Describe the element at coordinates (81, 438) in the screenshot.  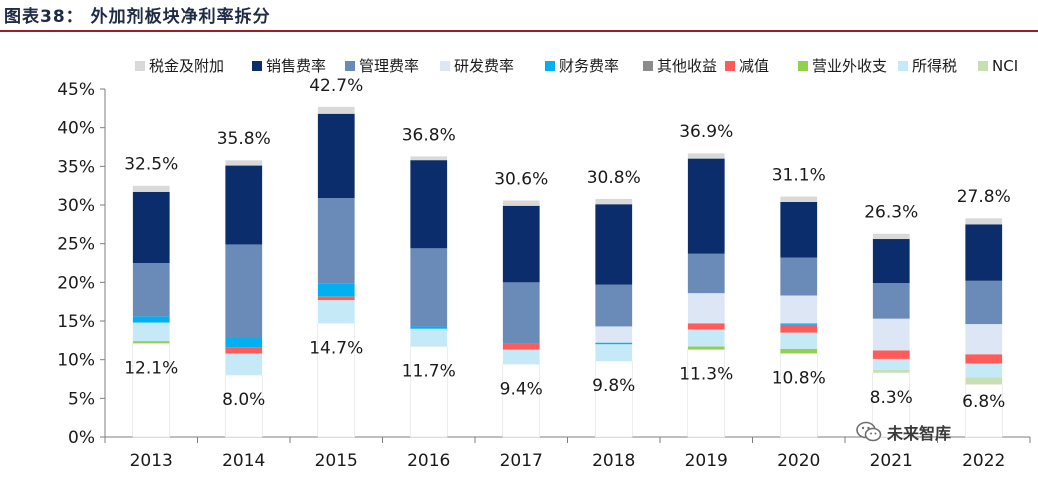
I see `y-tick-label: 0%` at that location.